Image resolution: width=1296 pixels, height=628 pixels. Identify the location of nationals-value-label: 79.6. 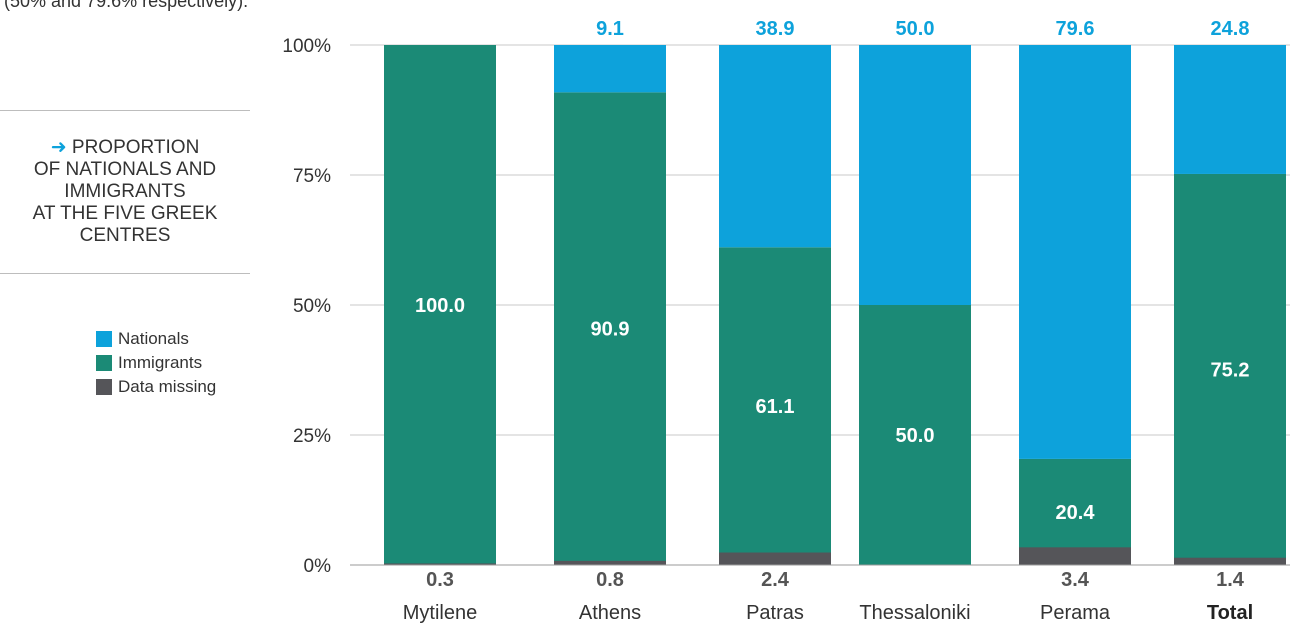
(1075, 29).